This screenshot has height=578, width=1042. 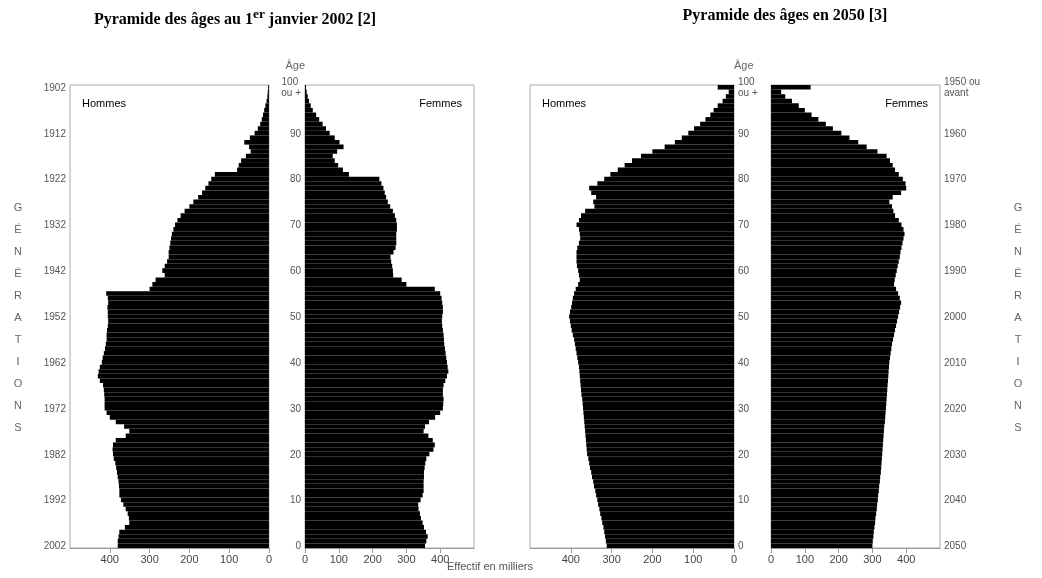 What do you see at coordinates (55, 546) in the screenshot?
I see `y-tick-label: 2002` at bounding box center [55, 546].